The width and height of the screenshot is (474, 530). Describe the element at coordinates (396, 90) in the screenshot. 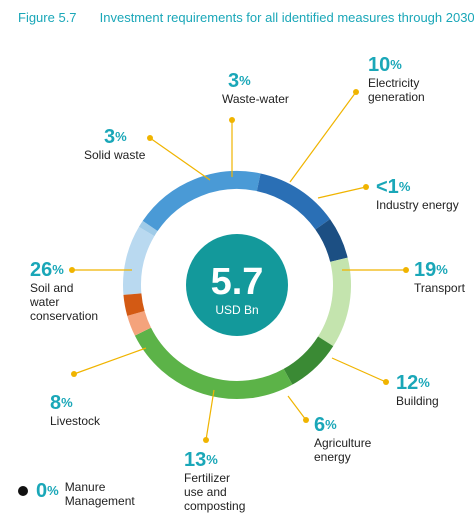

I see `name-electricity: Electricity generation` at that location.